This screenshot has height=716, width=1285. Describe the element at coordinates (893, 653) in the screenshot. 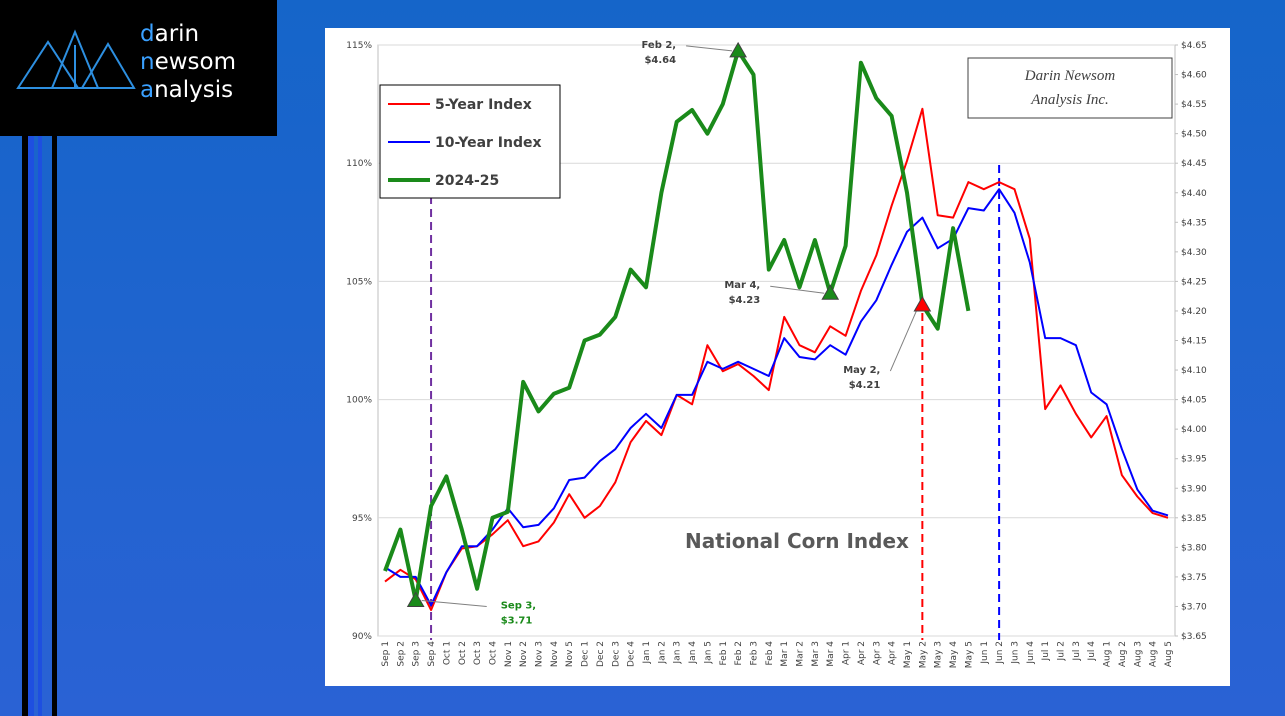

I see `x-tick-label: Apr 4` at that location.